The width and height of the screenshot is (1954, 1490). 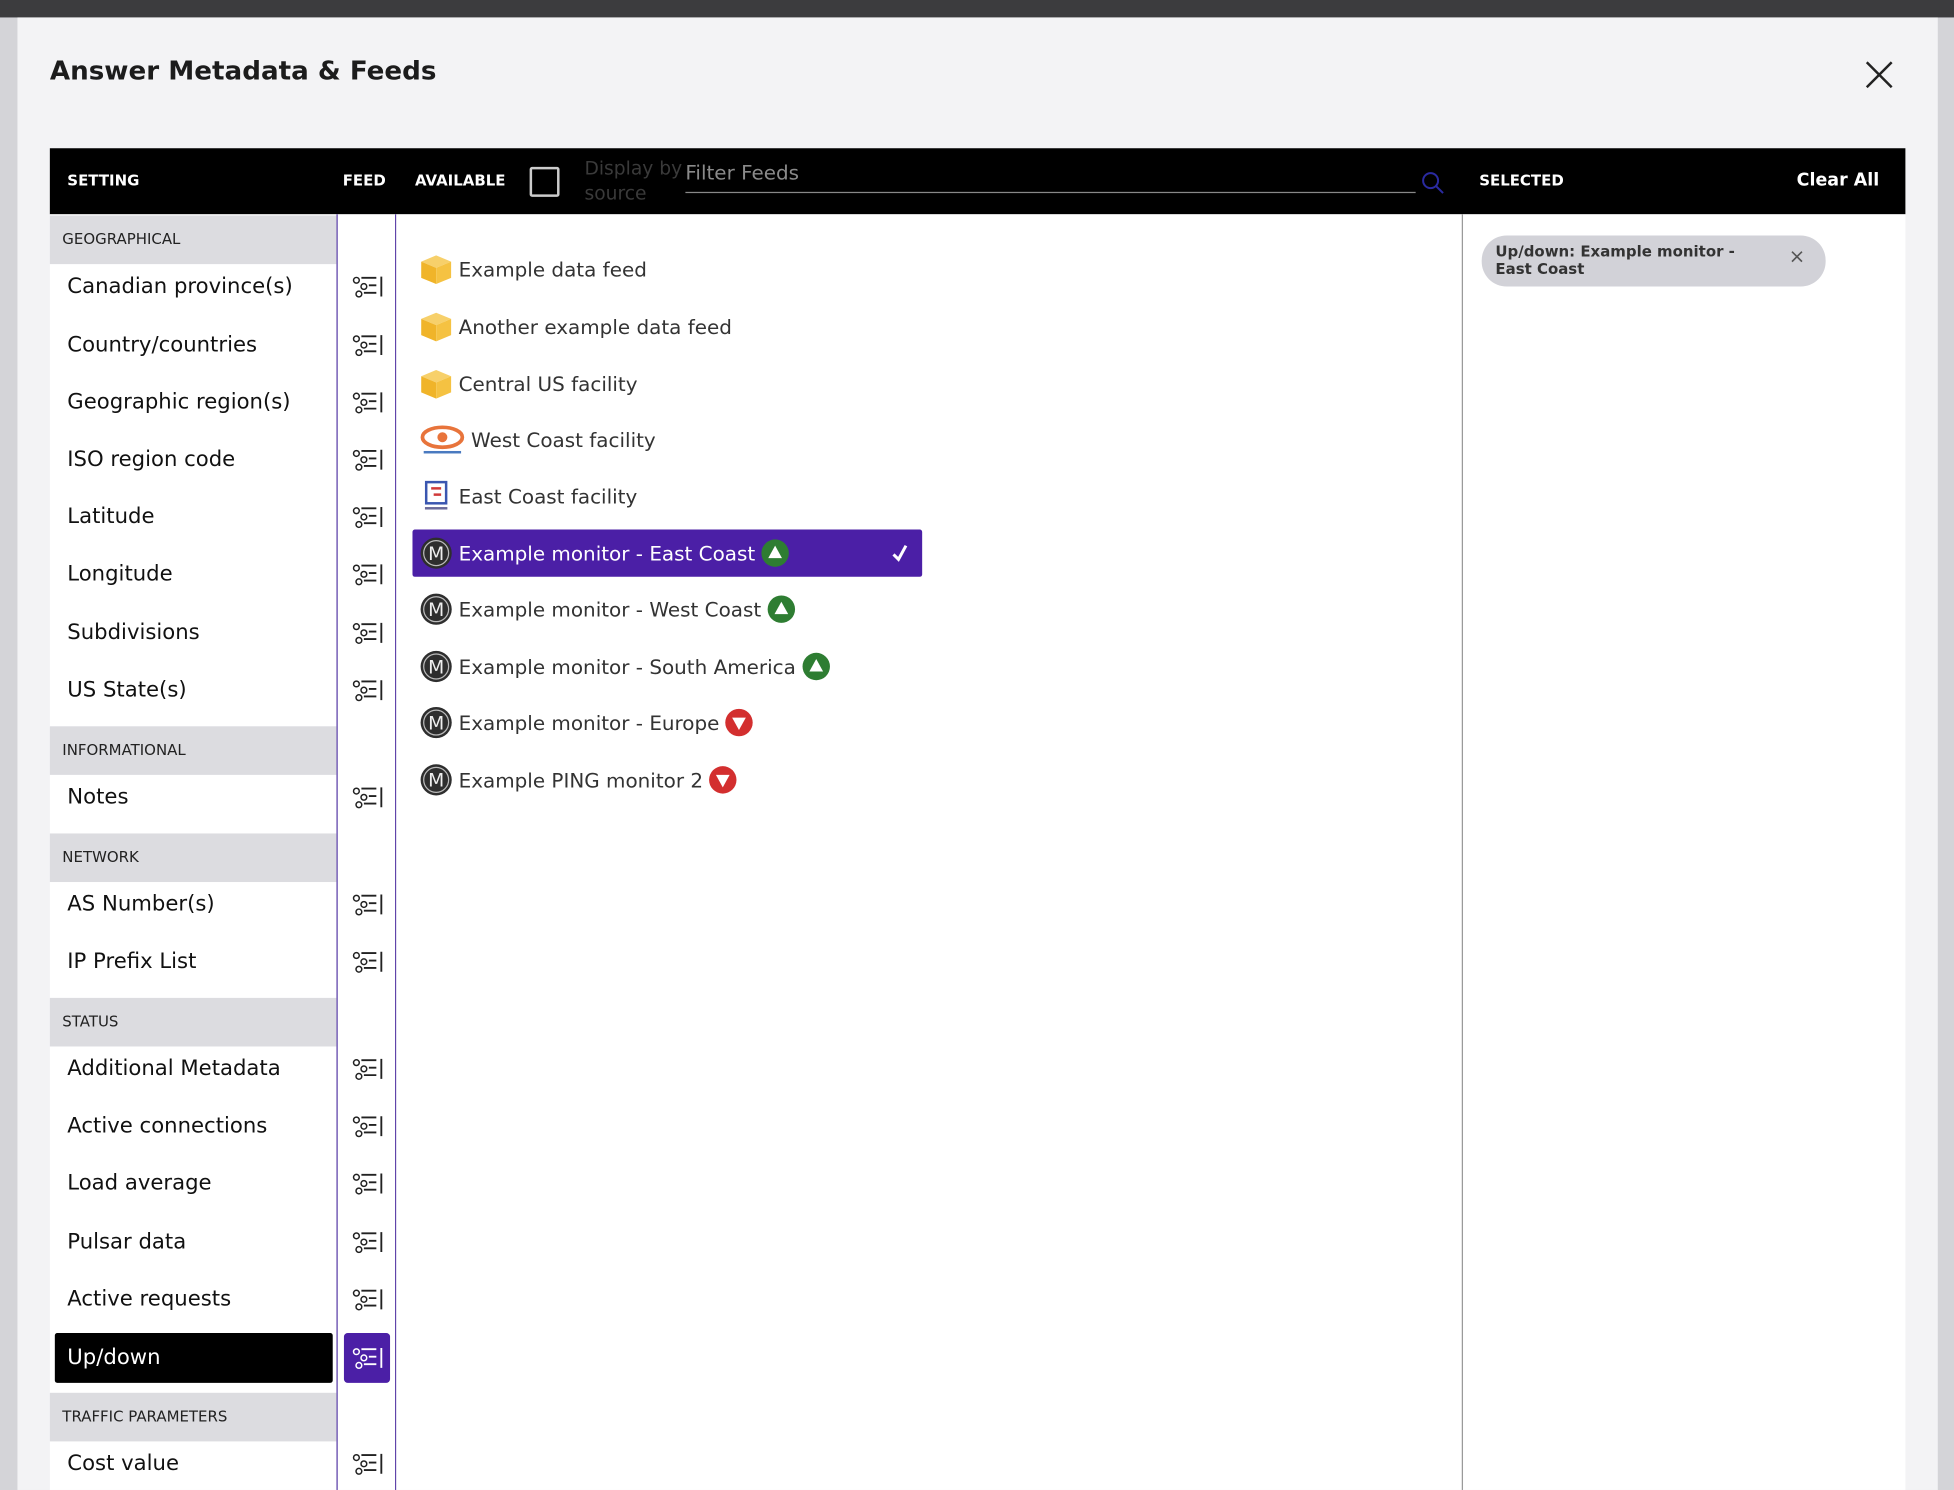 I want to click on available-header: AVAILABLE, so click(x=460, y=180).